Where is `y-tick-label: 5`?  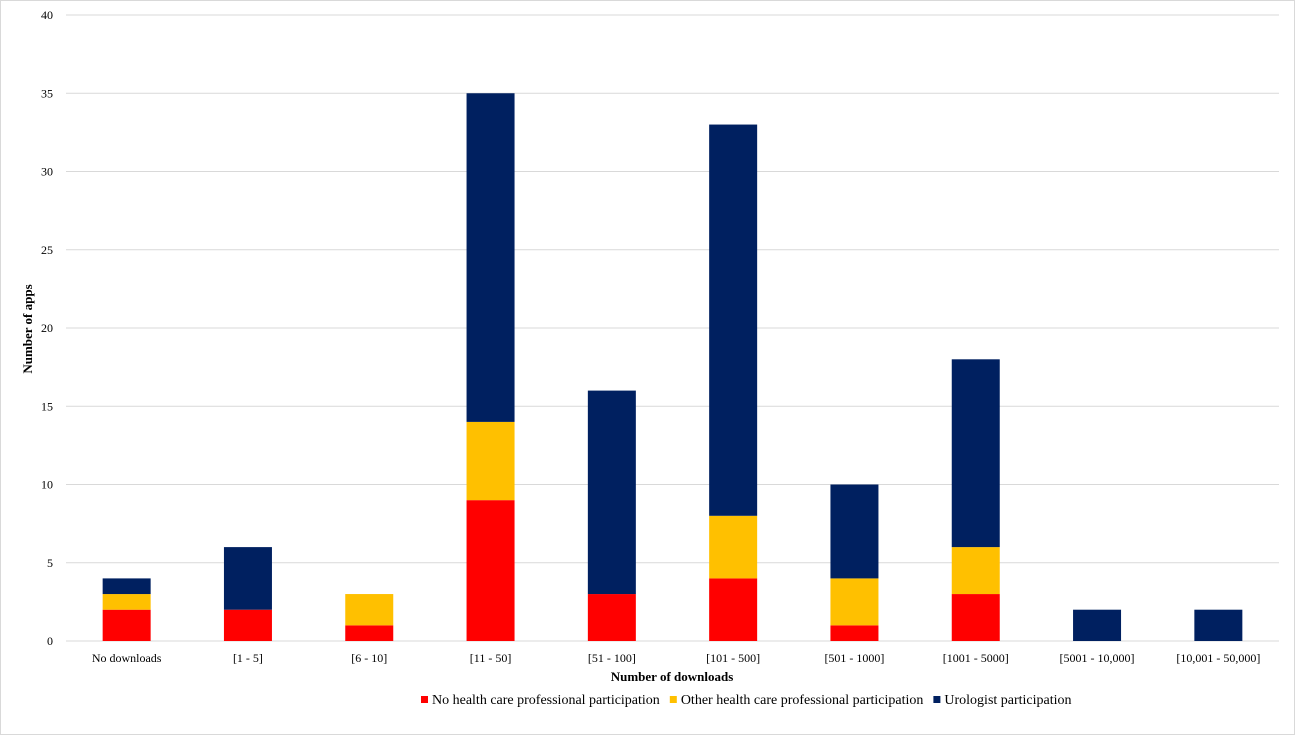 y-tick-label: 5 is located at coordinates (50, 563).